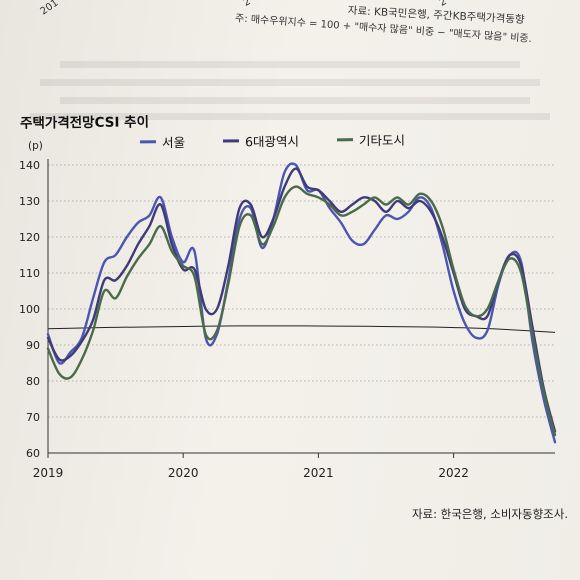  I want to click on y-tick-label: 100, so click(29, 309).